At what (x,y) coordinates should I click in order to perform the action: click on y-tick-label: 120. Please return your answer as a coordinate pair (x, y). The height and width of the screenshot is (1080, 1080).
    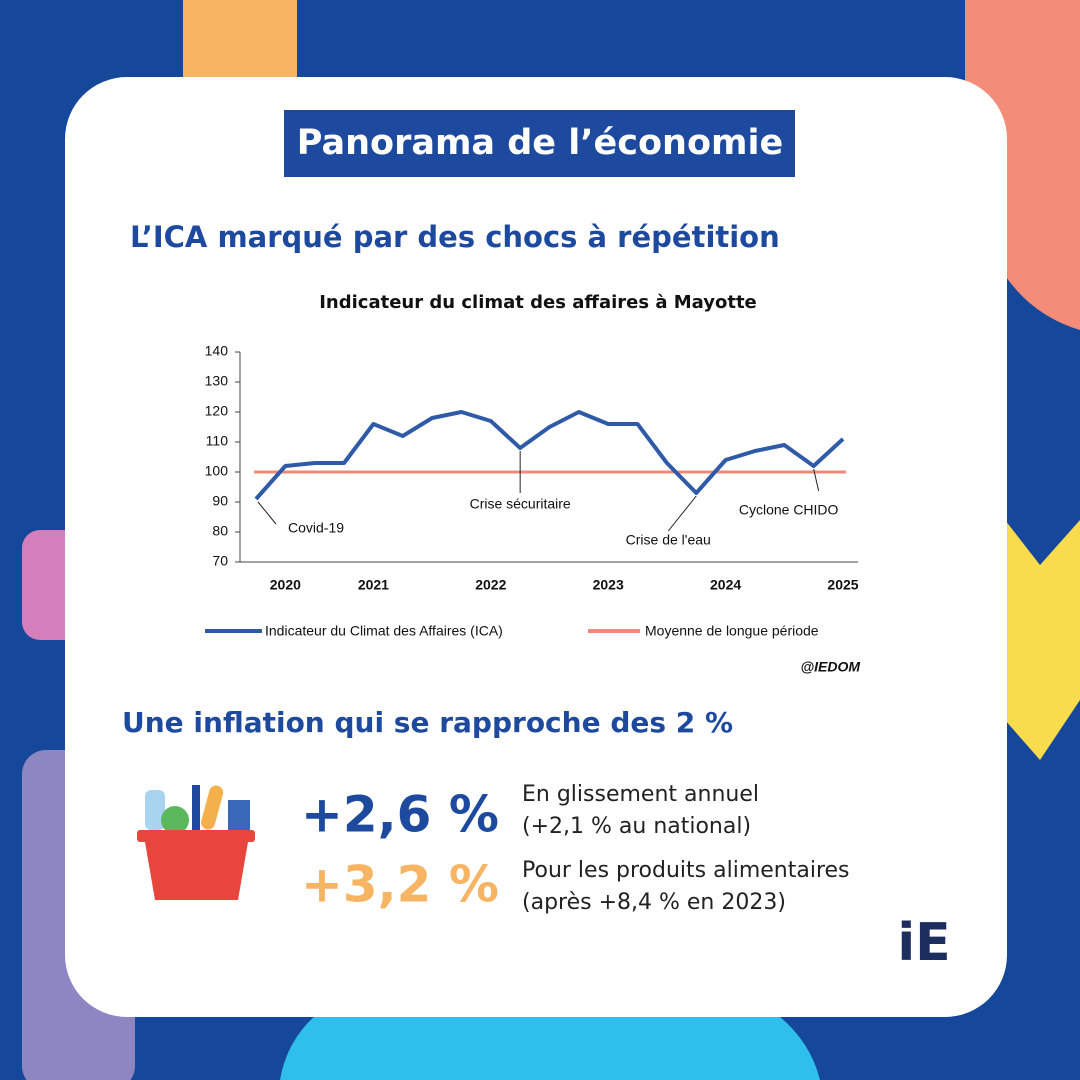
    Looking at the image, I should click on (217, 411).